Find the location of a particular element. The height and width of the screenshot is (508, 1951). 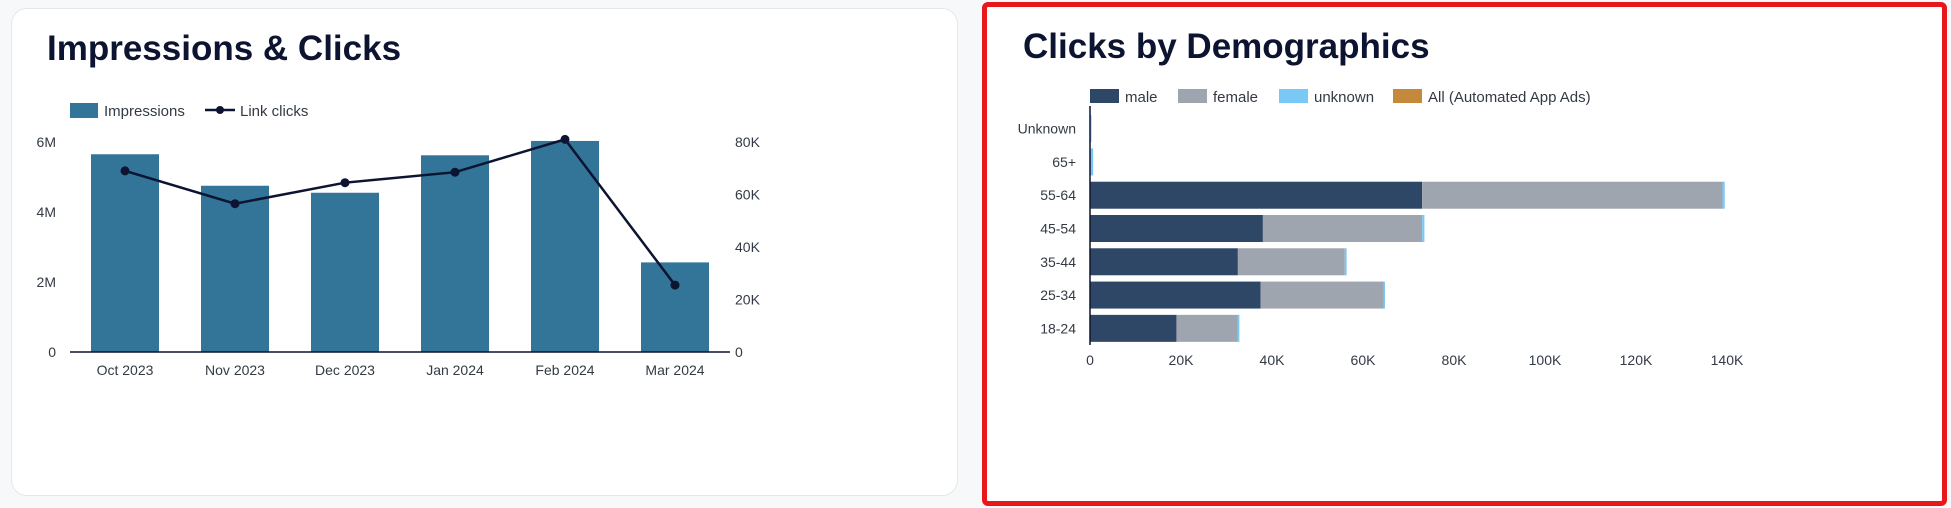

x-tick-label: 140K is located at coordinates (1727, 360).